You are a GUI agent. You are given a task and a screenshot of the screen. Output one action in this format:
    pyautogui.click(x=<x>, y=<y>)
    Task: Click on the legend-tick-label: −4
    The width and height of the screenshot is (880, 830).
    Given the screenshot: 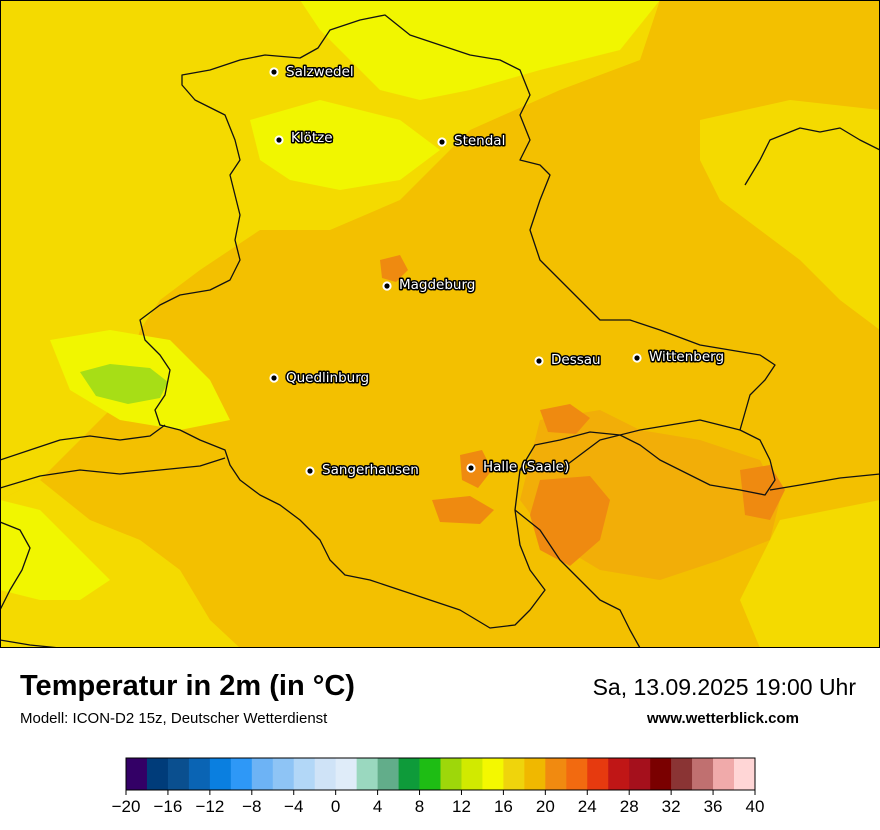 What is the action you would take?
    pyautogui.click(x=293, y=806)
    